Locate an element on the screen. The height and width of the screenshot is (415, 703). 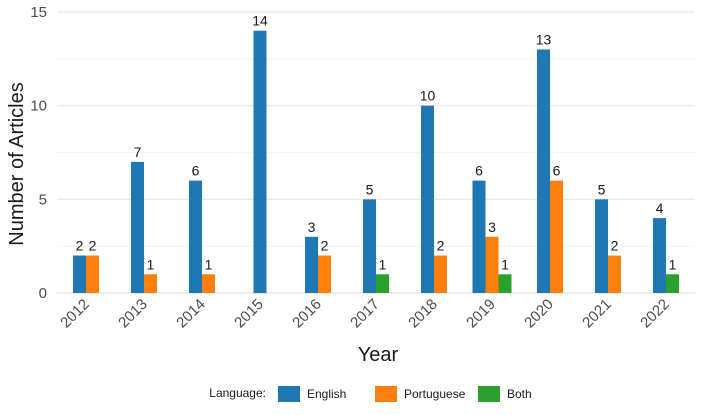
bar-both-2022 is located at coordinates (672, 283).